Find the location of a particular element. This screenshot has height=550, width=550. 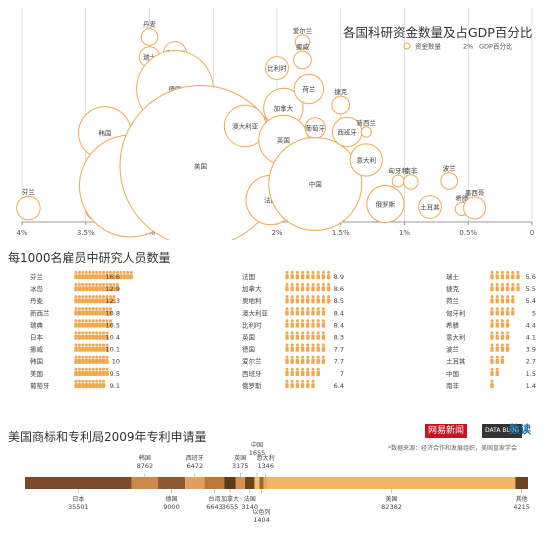

patent-value: 3140 is located at coordinates (249, 507).